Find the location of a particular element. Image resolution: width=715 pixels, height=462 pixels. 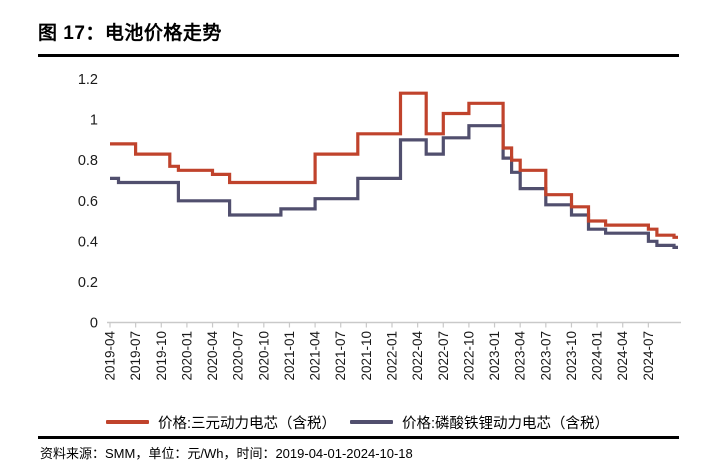

x-tick-label: 2023-07 is located at coordinates (545, 356).